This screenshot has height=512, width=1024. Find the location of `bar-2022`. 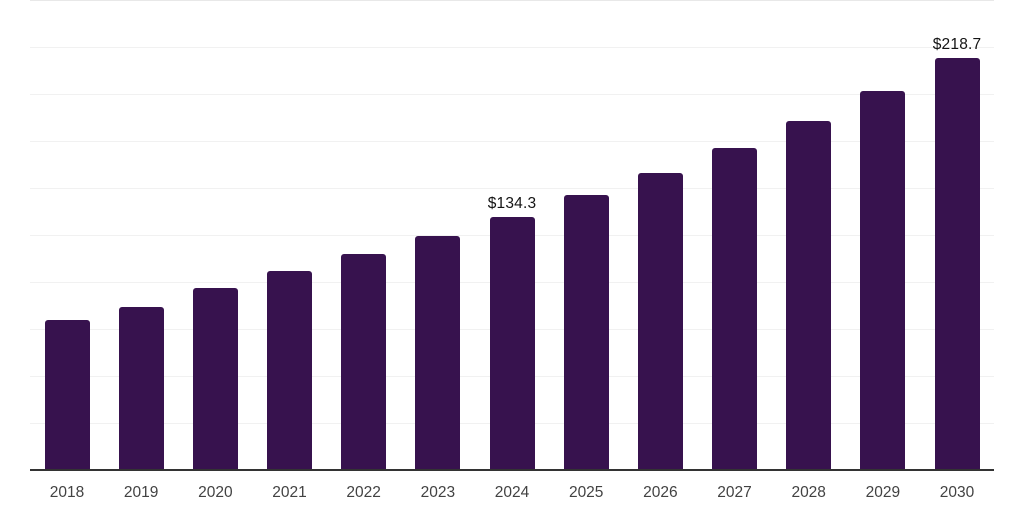

bar-2022 is located at coordinates (364, 361).